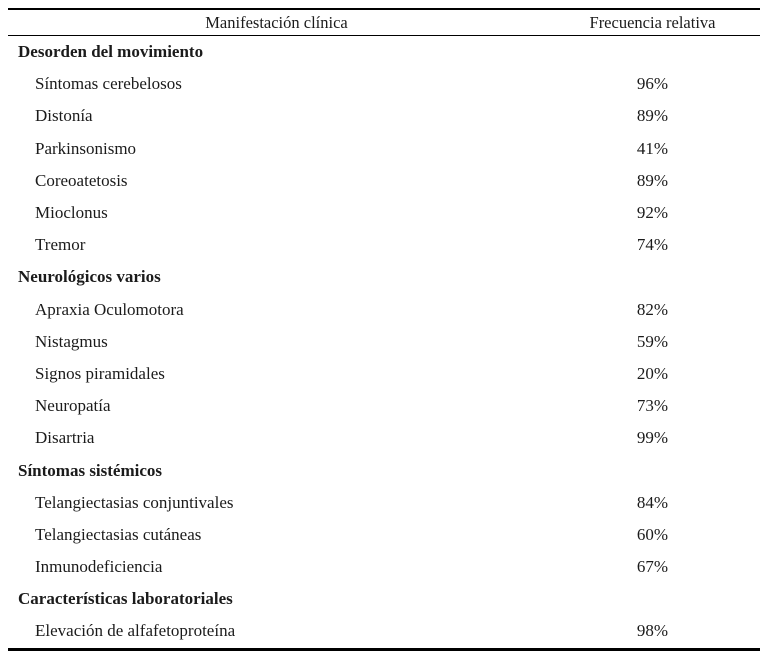  I want to click on row-label: Mioclonus, so click(71, 213).